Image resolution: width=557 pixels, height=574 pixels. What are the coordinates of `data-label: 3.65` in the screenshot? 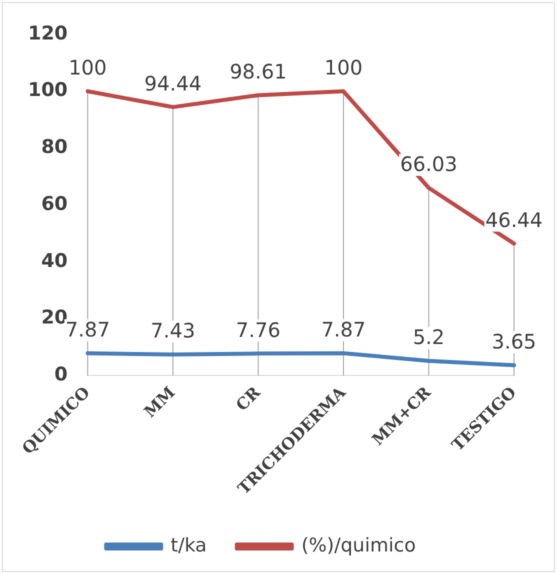 It's located at (514, 341).